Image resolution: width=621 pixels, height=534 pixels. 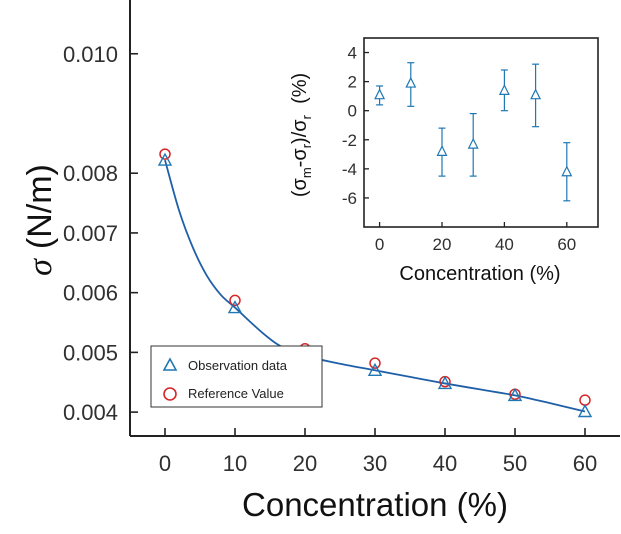 I want to click on inset-y-tick-label: -2, so click(x=349, y=140).